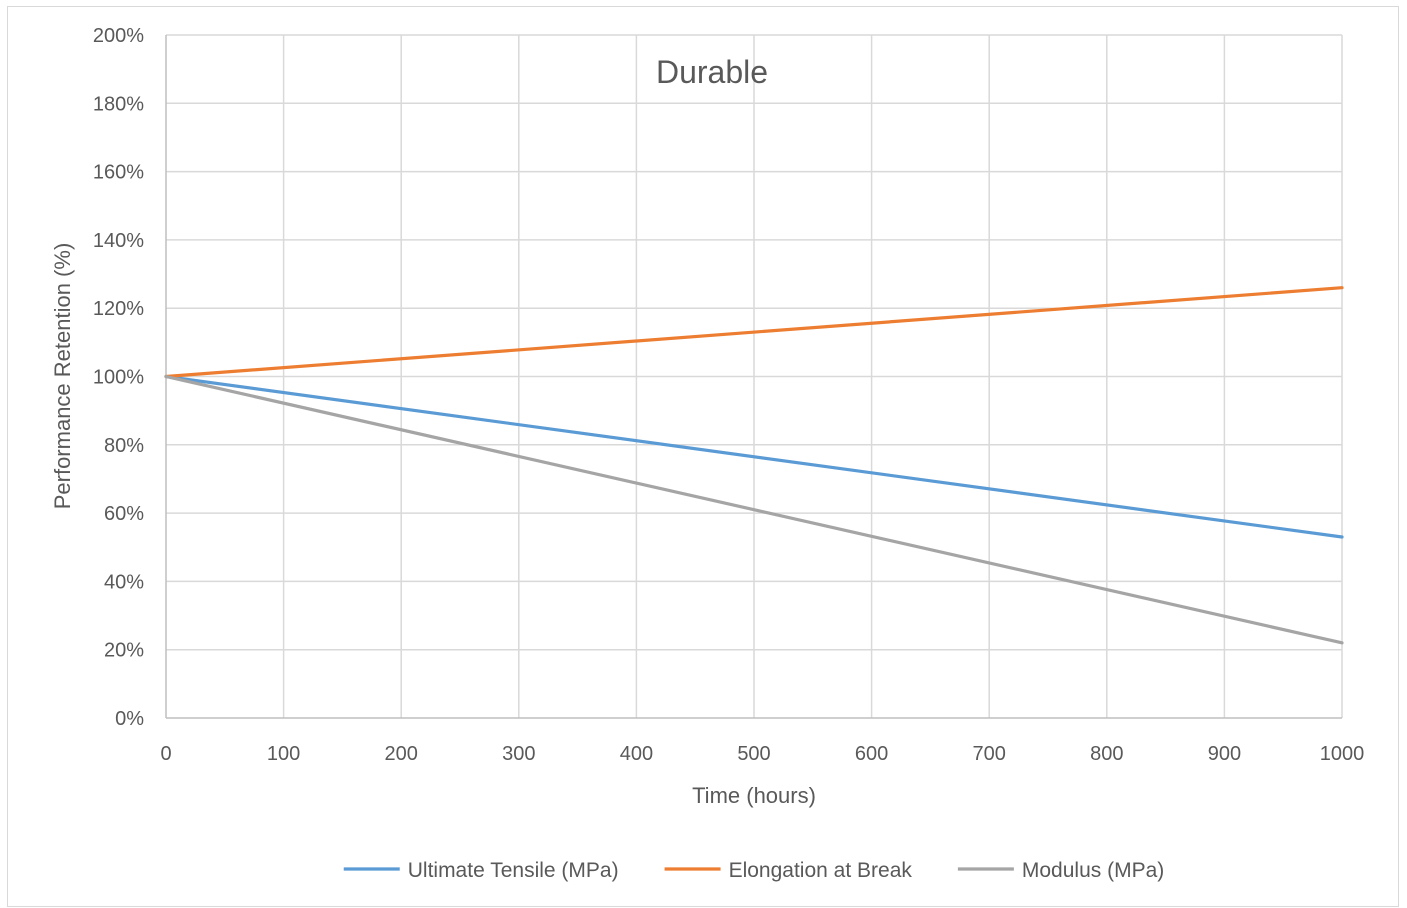 This screenshot has width=1407, height=908. I want to click on chart-title: Durable, so click(712, 72).